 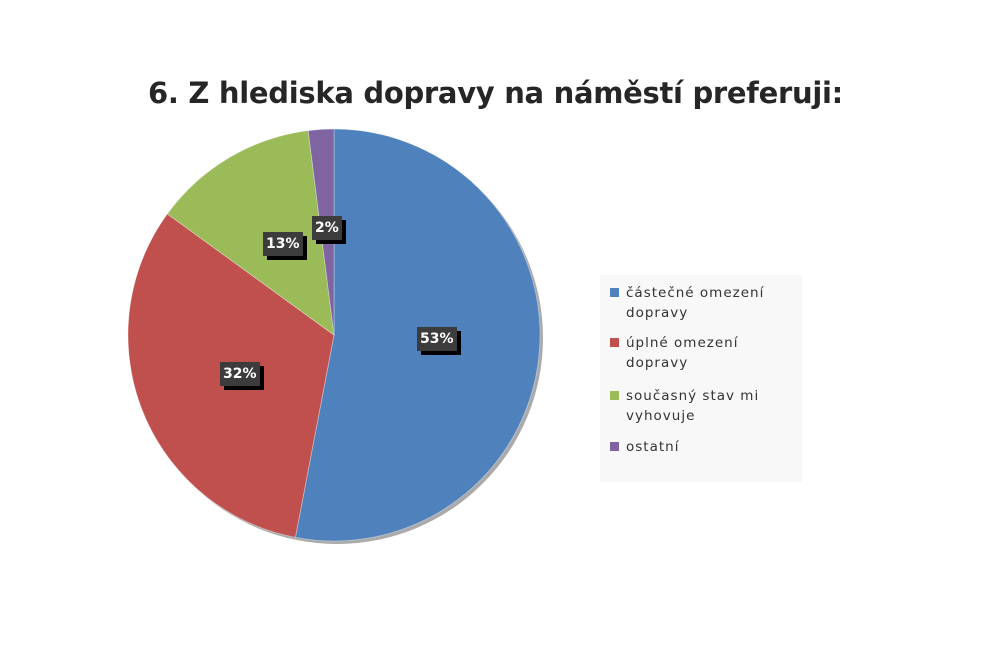 I want to click on data-label-3: 2%, so click(x=327, y=228).